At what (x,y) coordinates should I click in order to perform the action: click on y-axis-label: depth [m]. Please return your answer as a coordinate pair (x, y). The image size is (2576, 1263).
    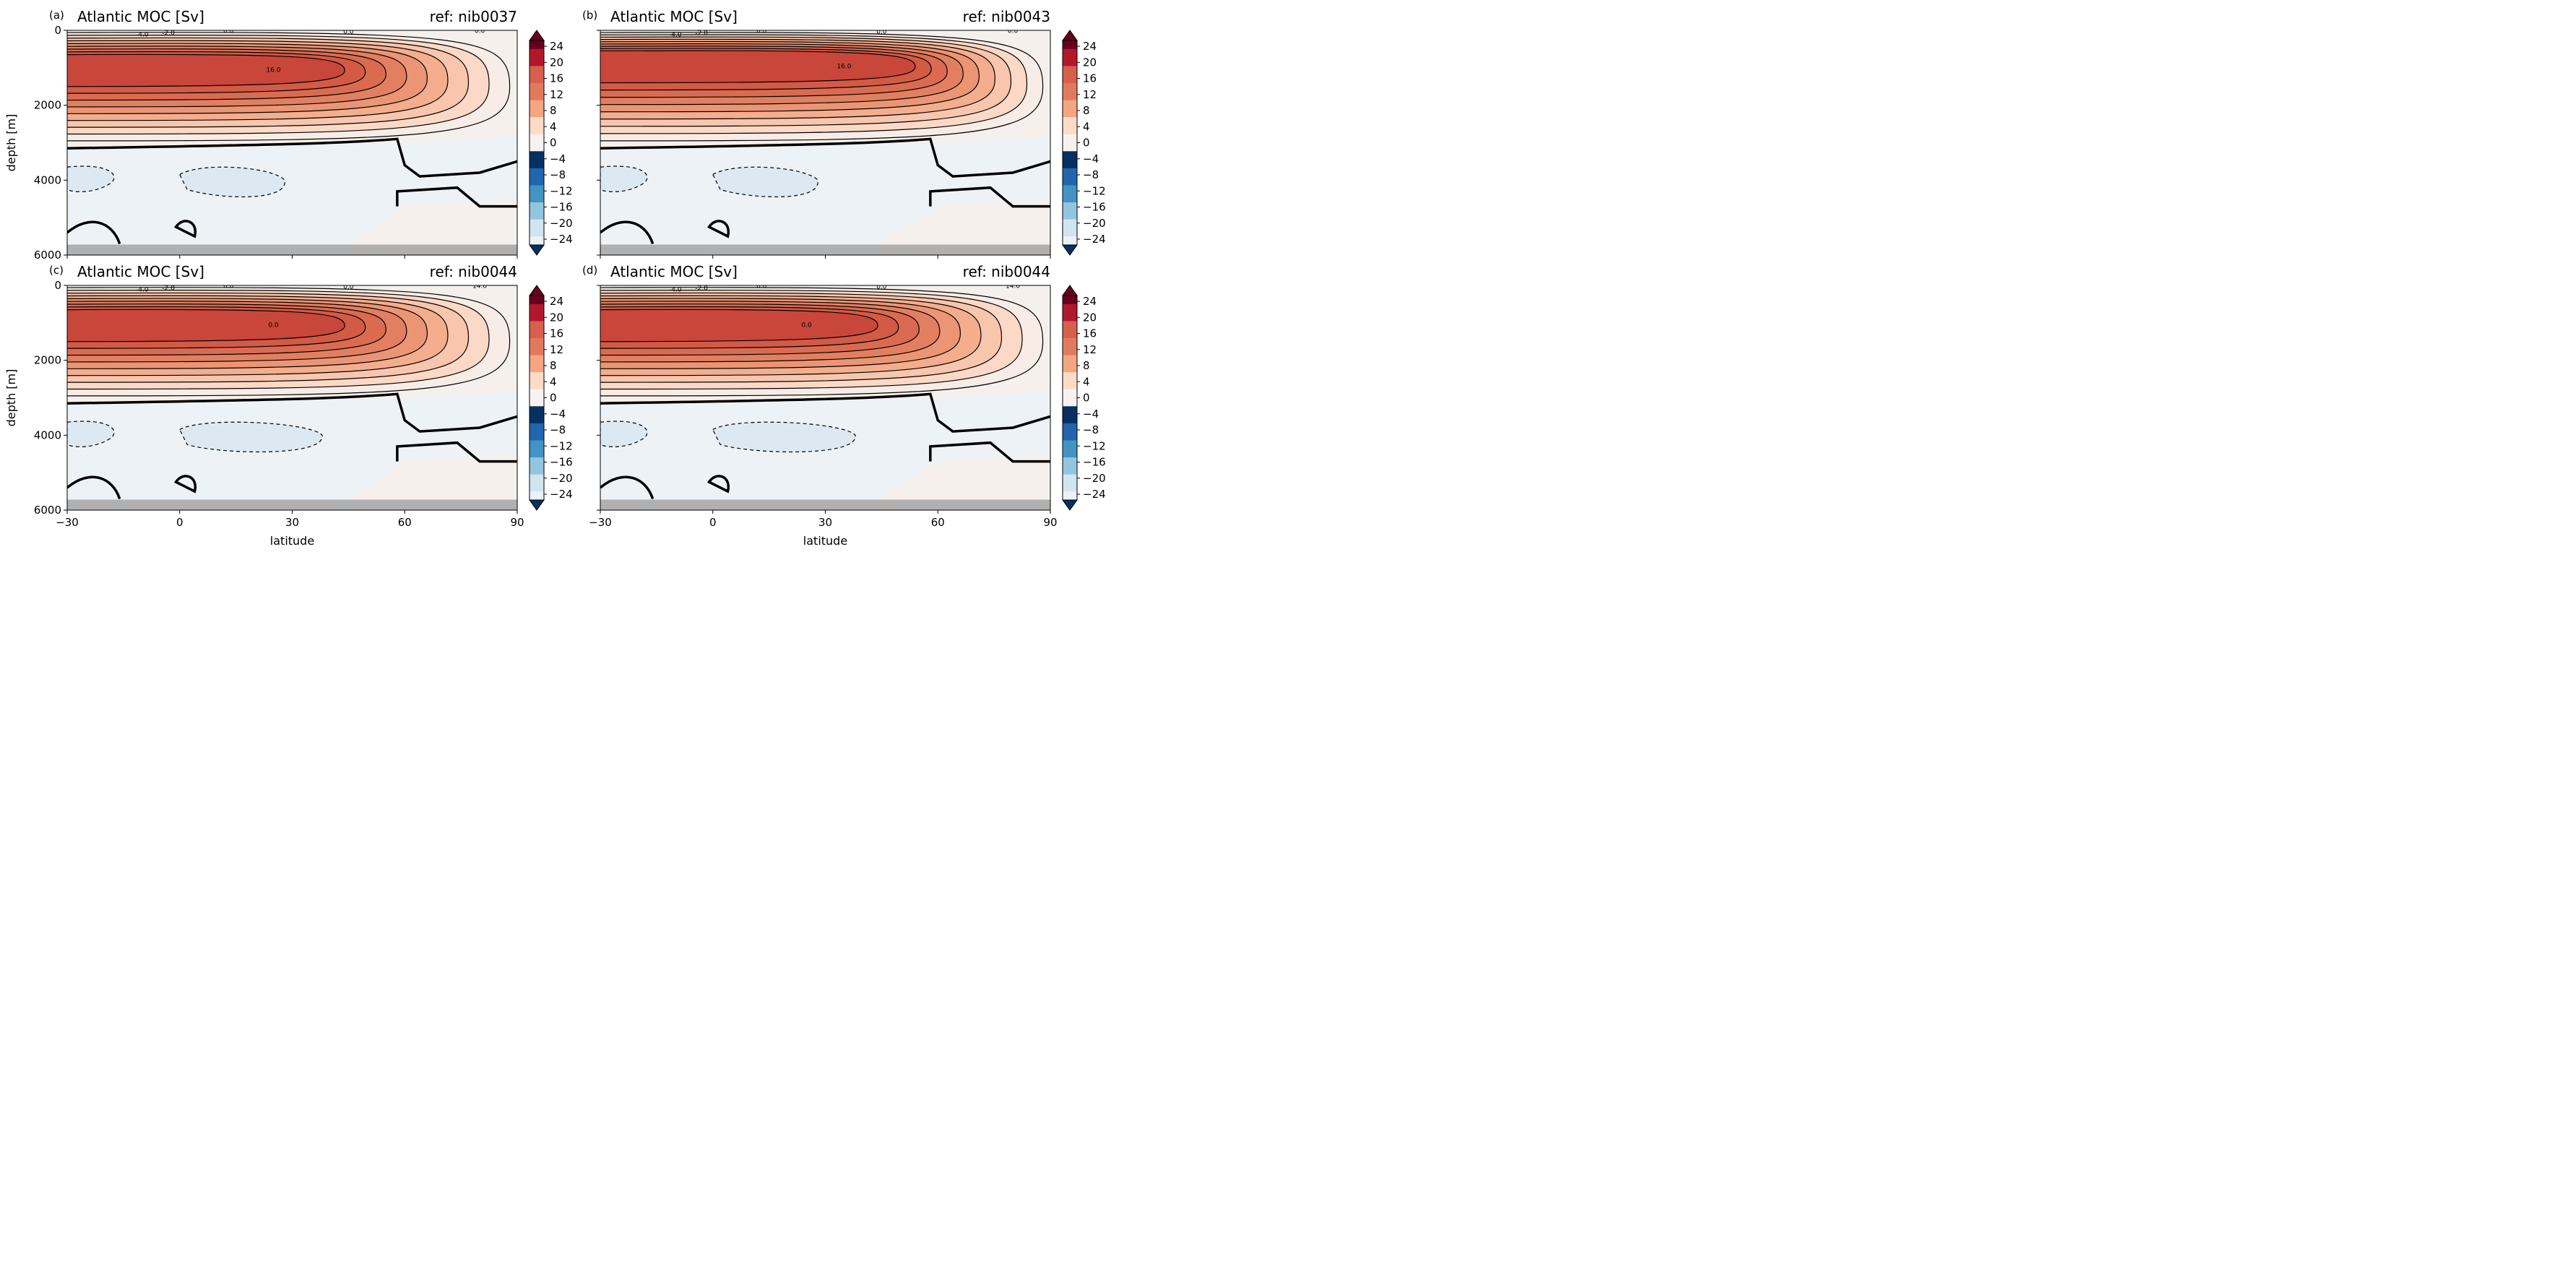
    Looking at the image, I should click on (11, 398).